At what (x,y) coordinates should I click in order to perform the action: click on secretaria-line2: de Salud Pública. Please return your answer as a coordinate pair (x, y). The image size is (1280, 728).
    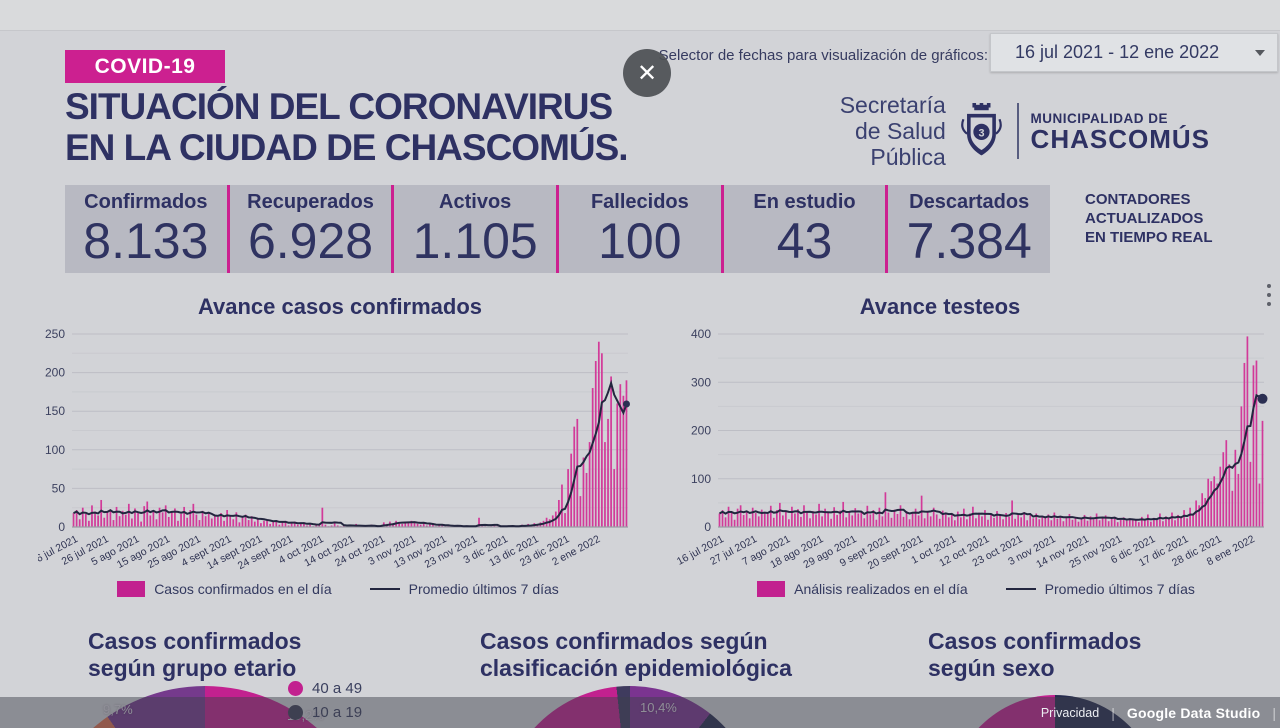
    Looking at the image, I should click on (900, 144).